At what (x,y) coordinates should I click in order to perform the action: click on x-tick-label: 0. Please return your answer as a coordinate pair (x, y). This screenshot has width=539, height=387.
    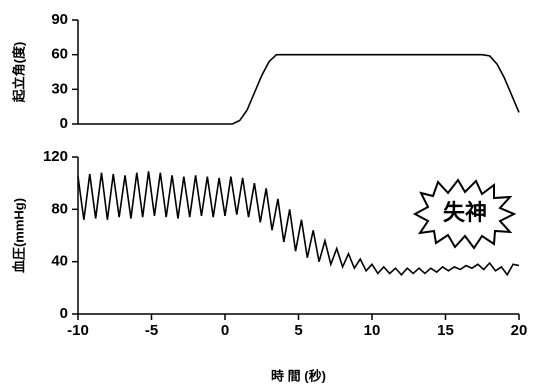
    Looking at the image, I should click on (225, 330).